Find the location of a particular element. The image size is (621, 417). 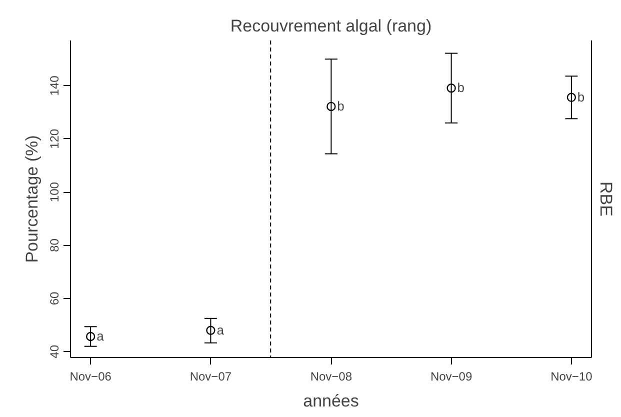

y2-axis-title: RBE is located at coordinates (606, 199).